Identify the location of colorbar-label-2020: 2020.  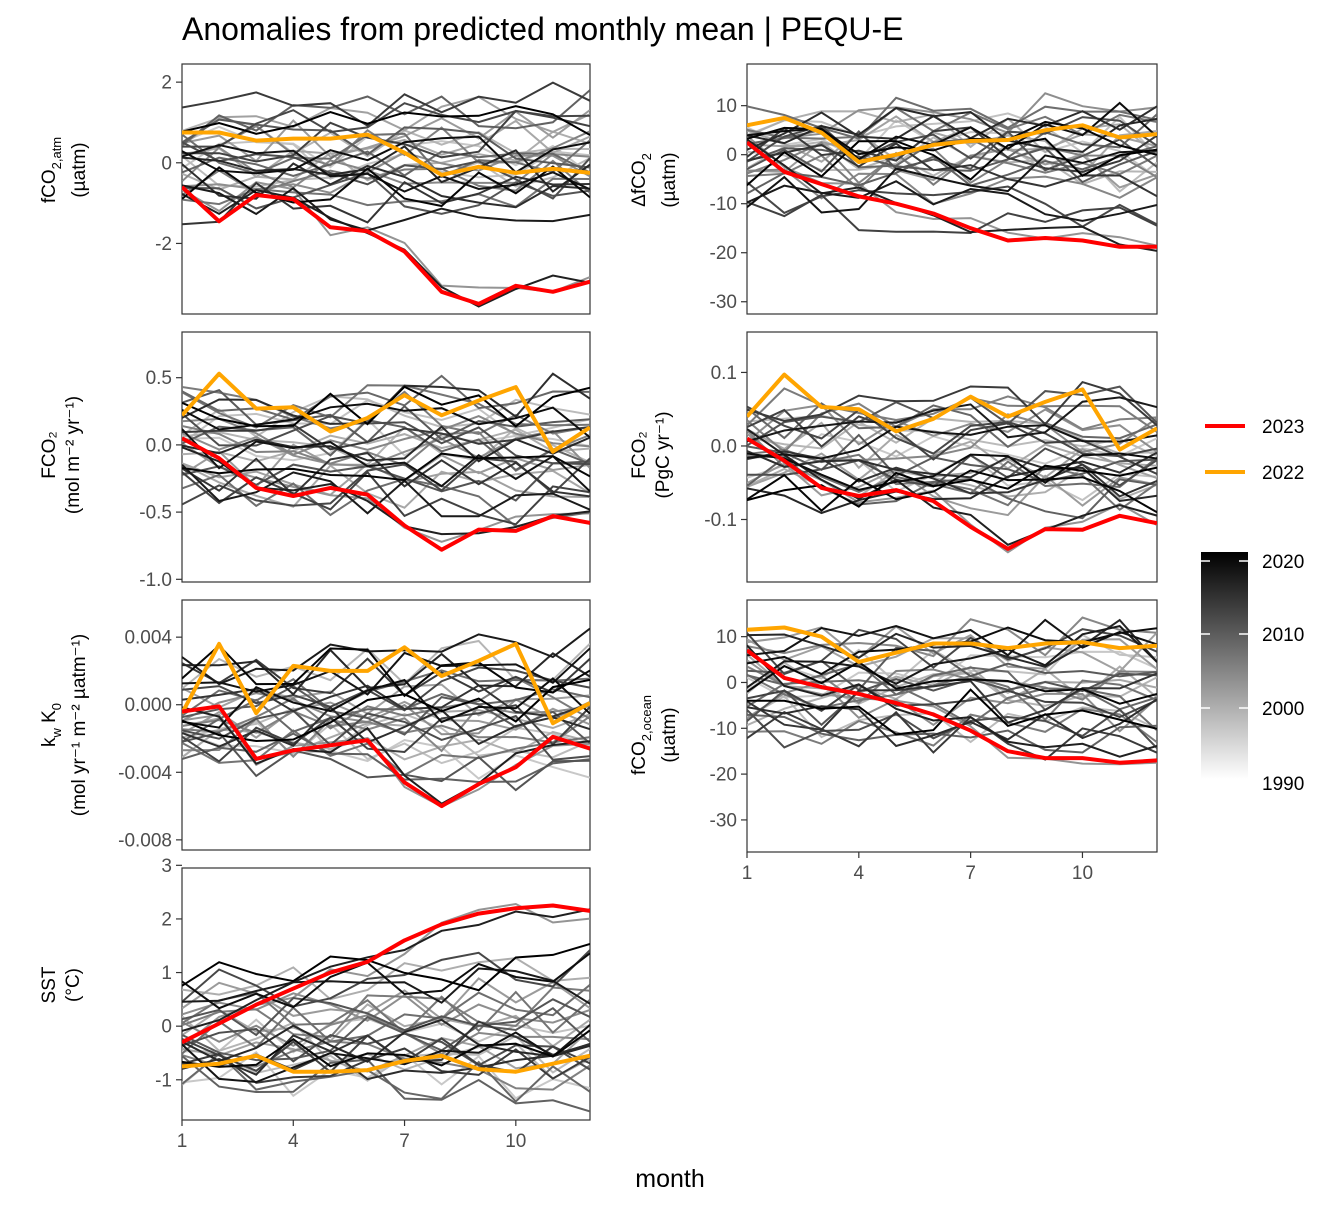
(1283, 562).